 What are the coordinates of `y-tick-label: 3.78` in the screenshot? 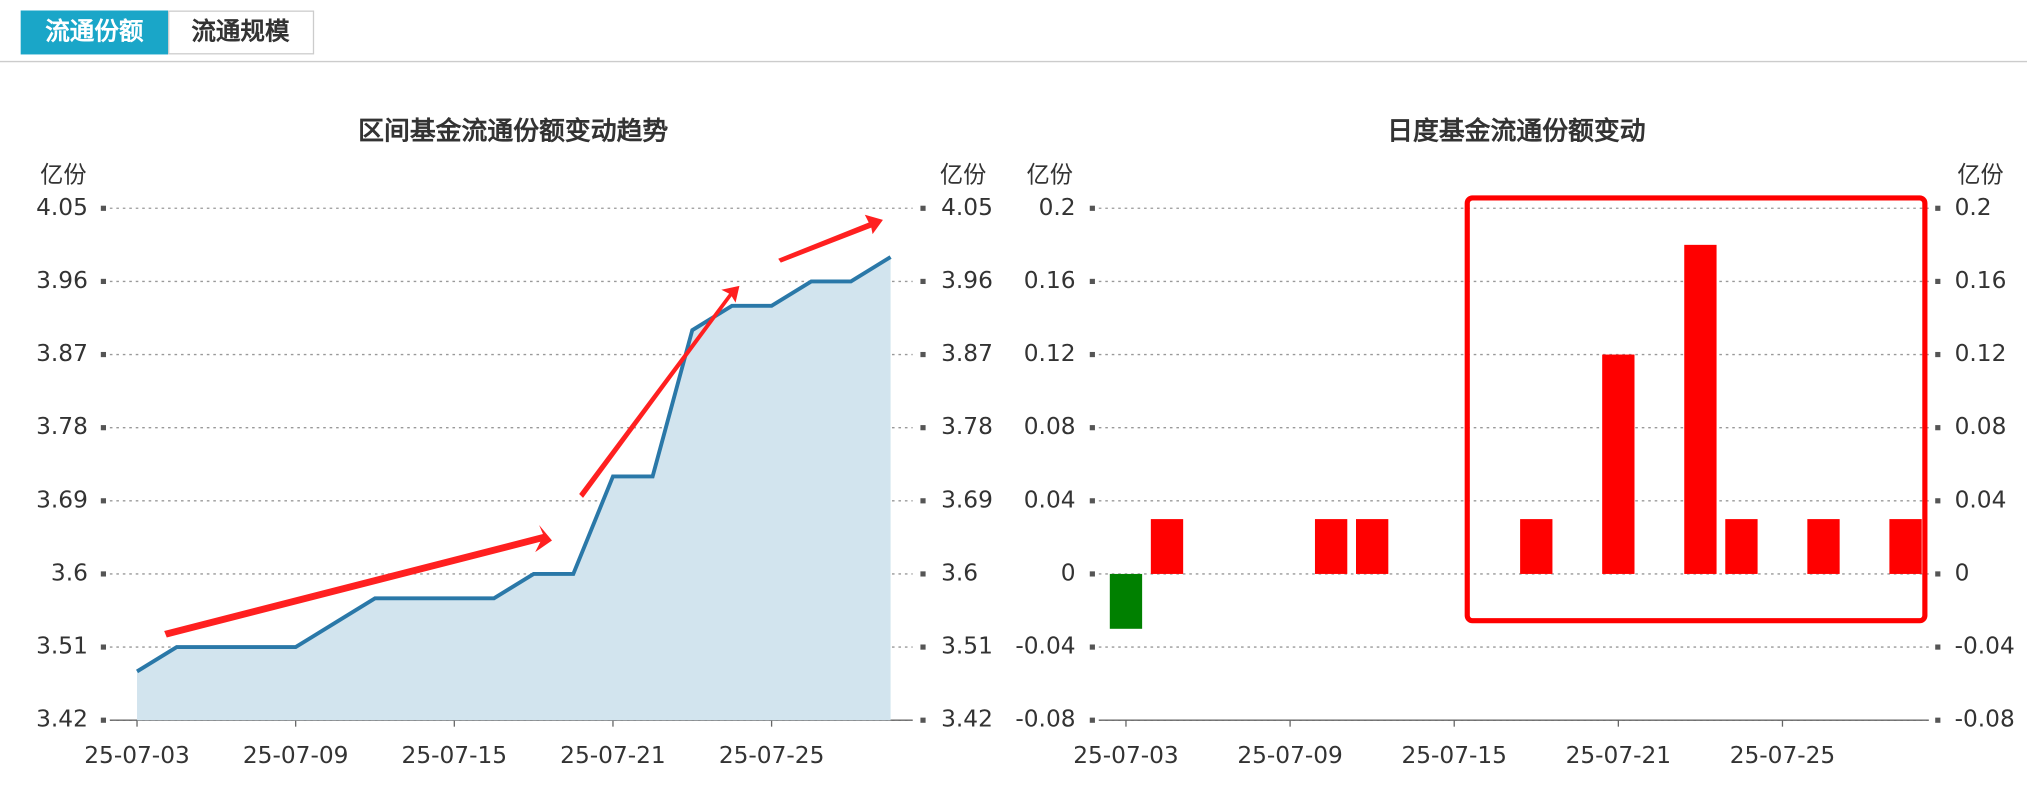 It's located at (62, 426).